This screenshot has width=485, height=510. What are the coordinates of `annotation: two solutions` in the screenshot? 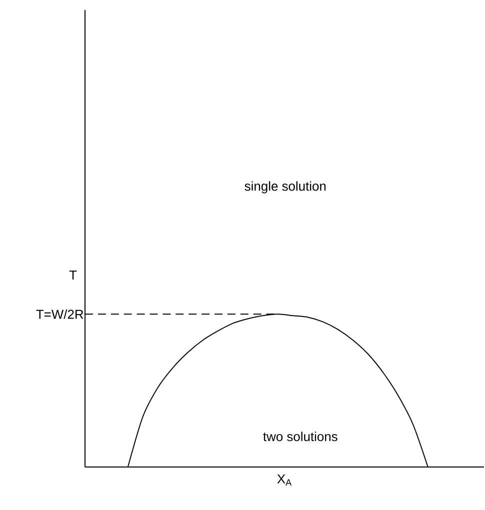 It's located at (300, 437).